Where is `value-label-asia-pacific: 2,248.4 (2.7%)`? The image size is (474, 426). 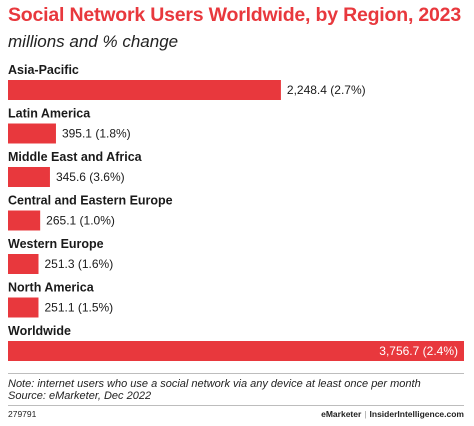 value-label-asia-pacific: 2,248.4 (2.7%) is located at coordinates (326, 90).